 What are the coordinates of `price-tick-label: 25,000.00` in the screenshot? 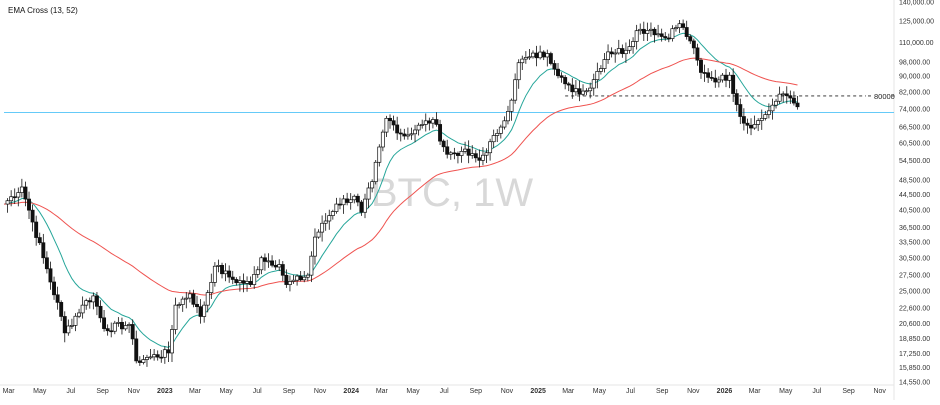 It's located at (914, 292).